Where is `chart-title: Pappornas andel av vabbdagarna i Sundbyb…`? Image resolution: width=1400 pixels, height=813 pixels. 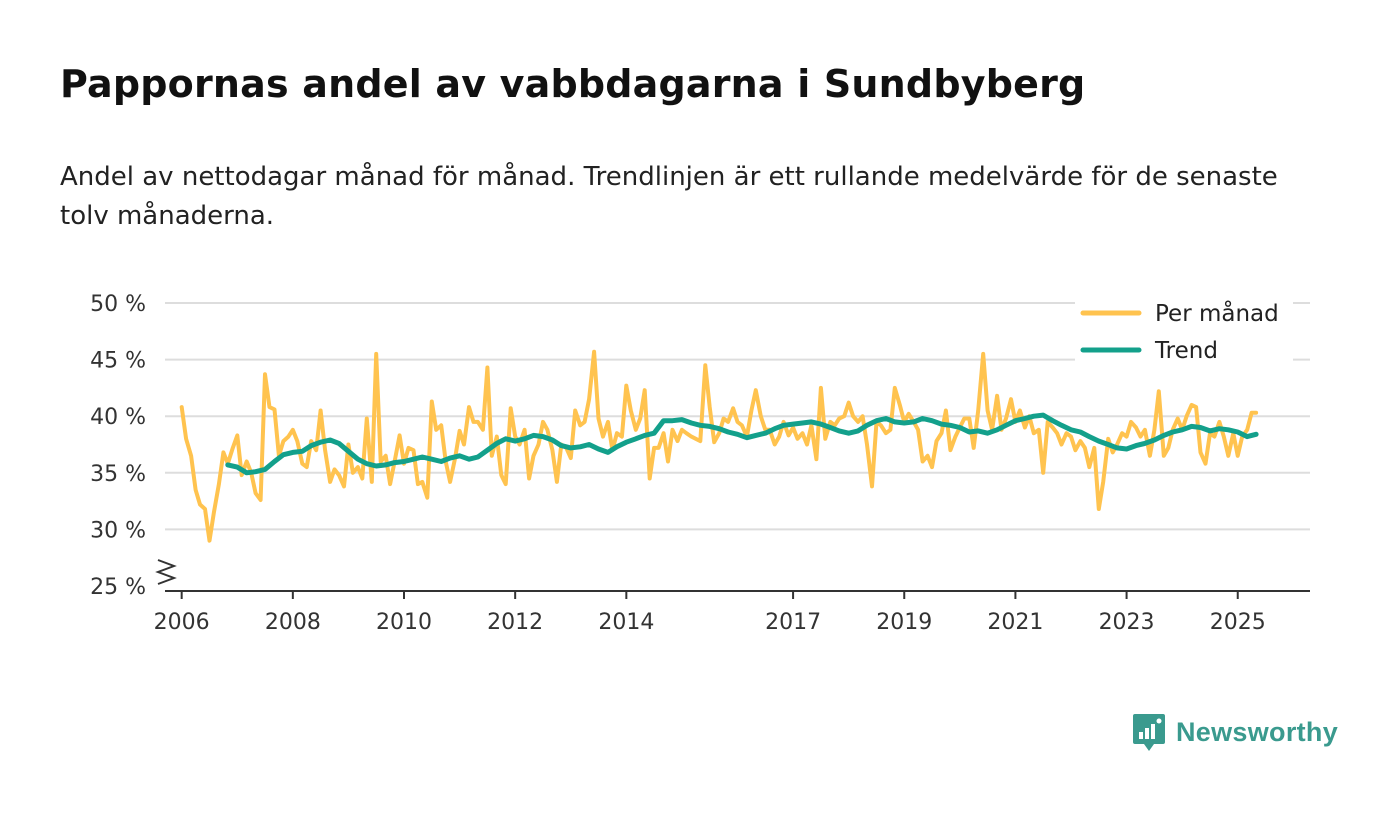 chart-title: Pappornas andel av vabbdagarna i Sundbyb… is located at coordinates (573, 84).